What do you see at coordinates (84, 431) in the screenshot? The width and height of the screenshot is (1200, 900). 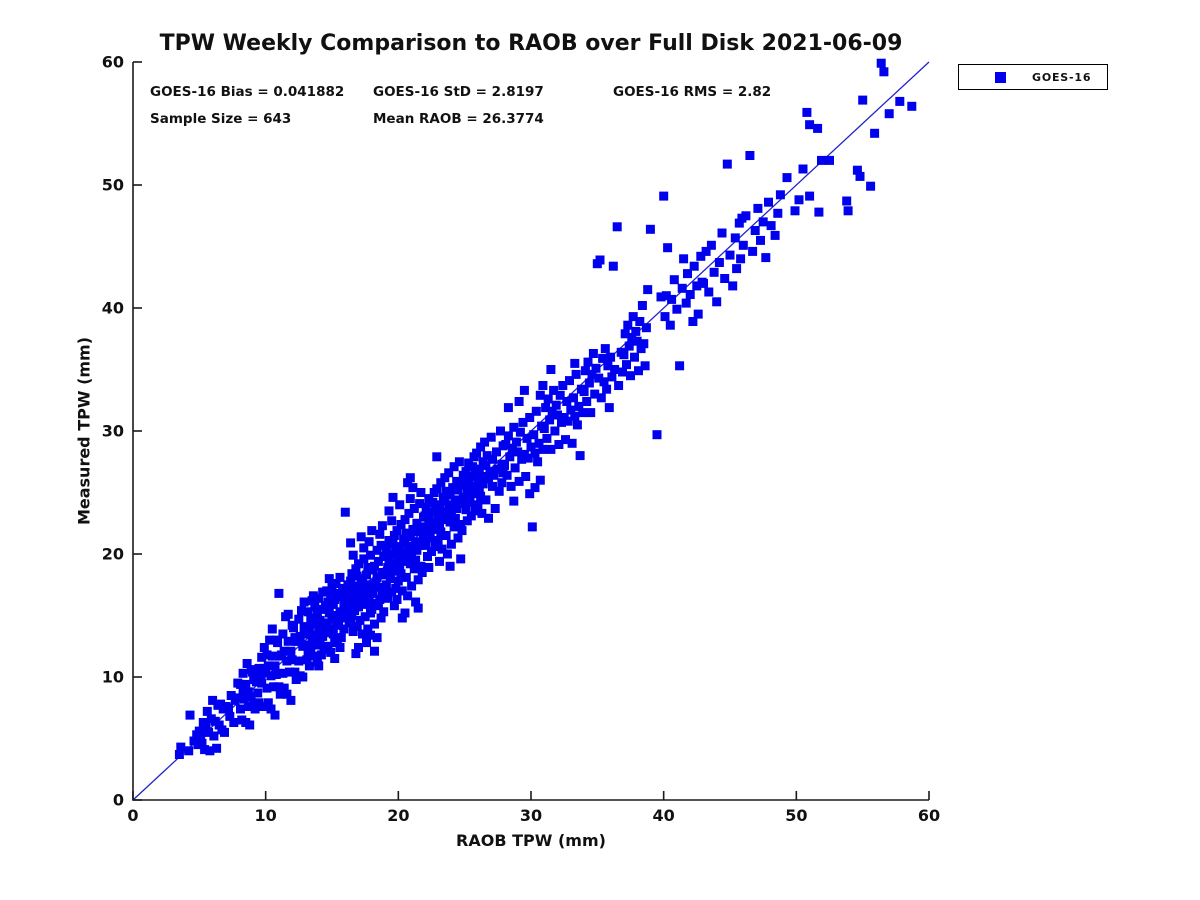 I see `y-axis-label: Measured TPW (mm)` at bounding box center [84, 431].